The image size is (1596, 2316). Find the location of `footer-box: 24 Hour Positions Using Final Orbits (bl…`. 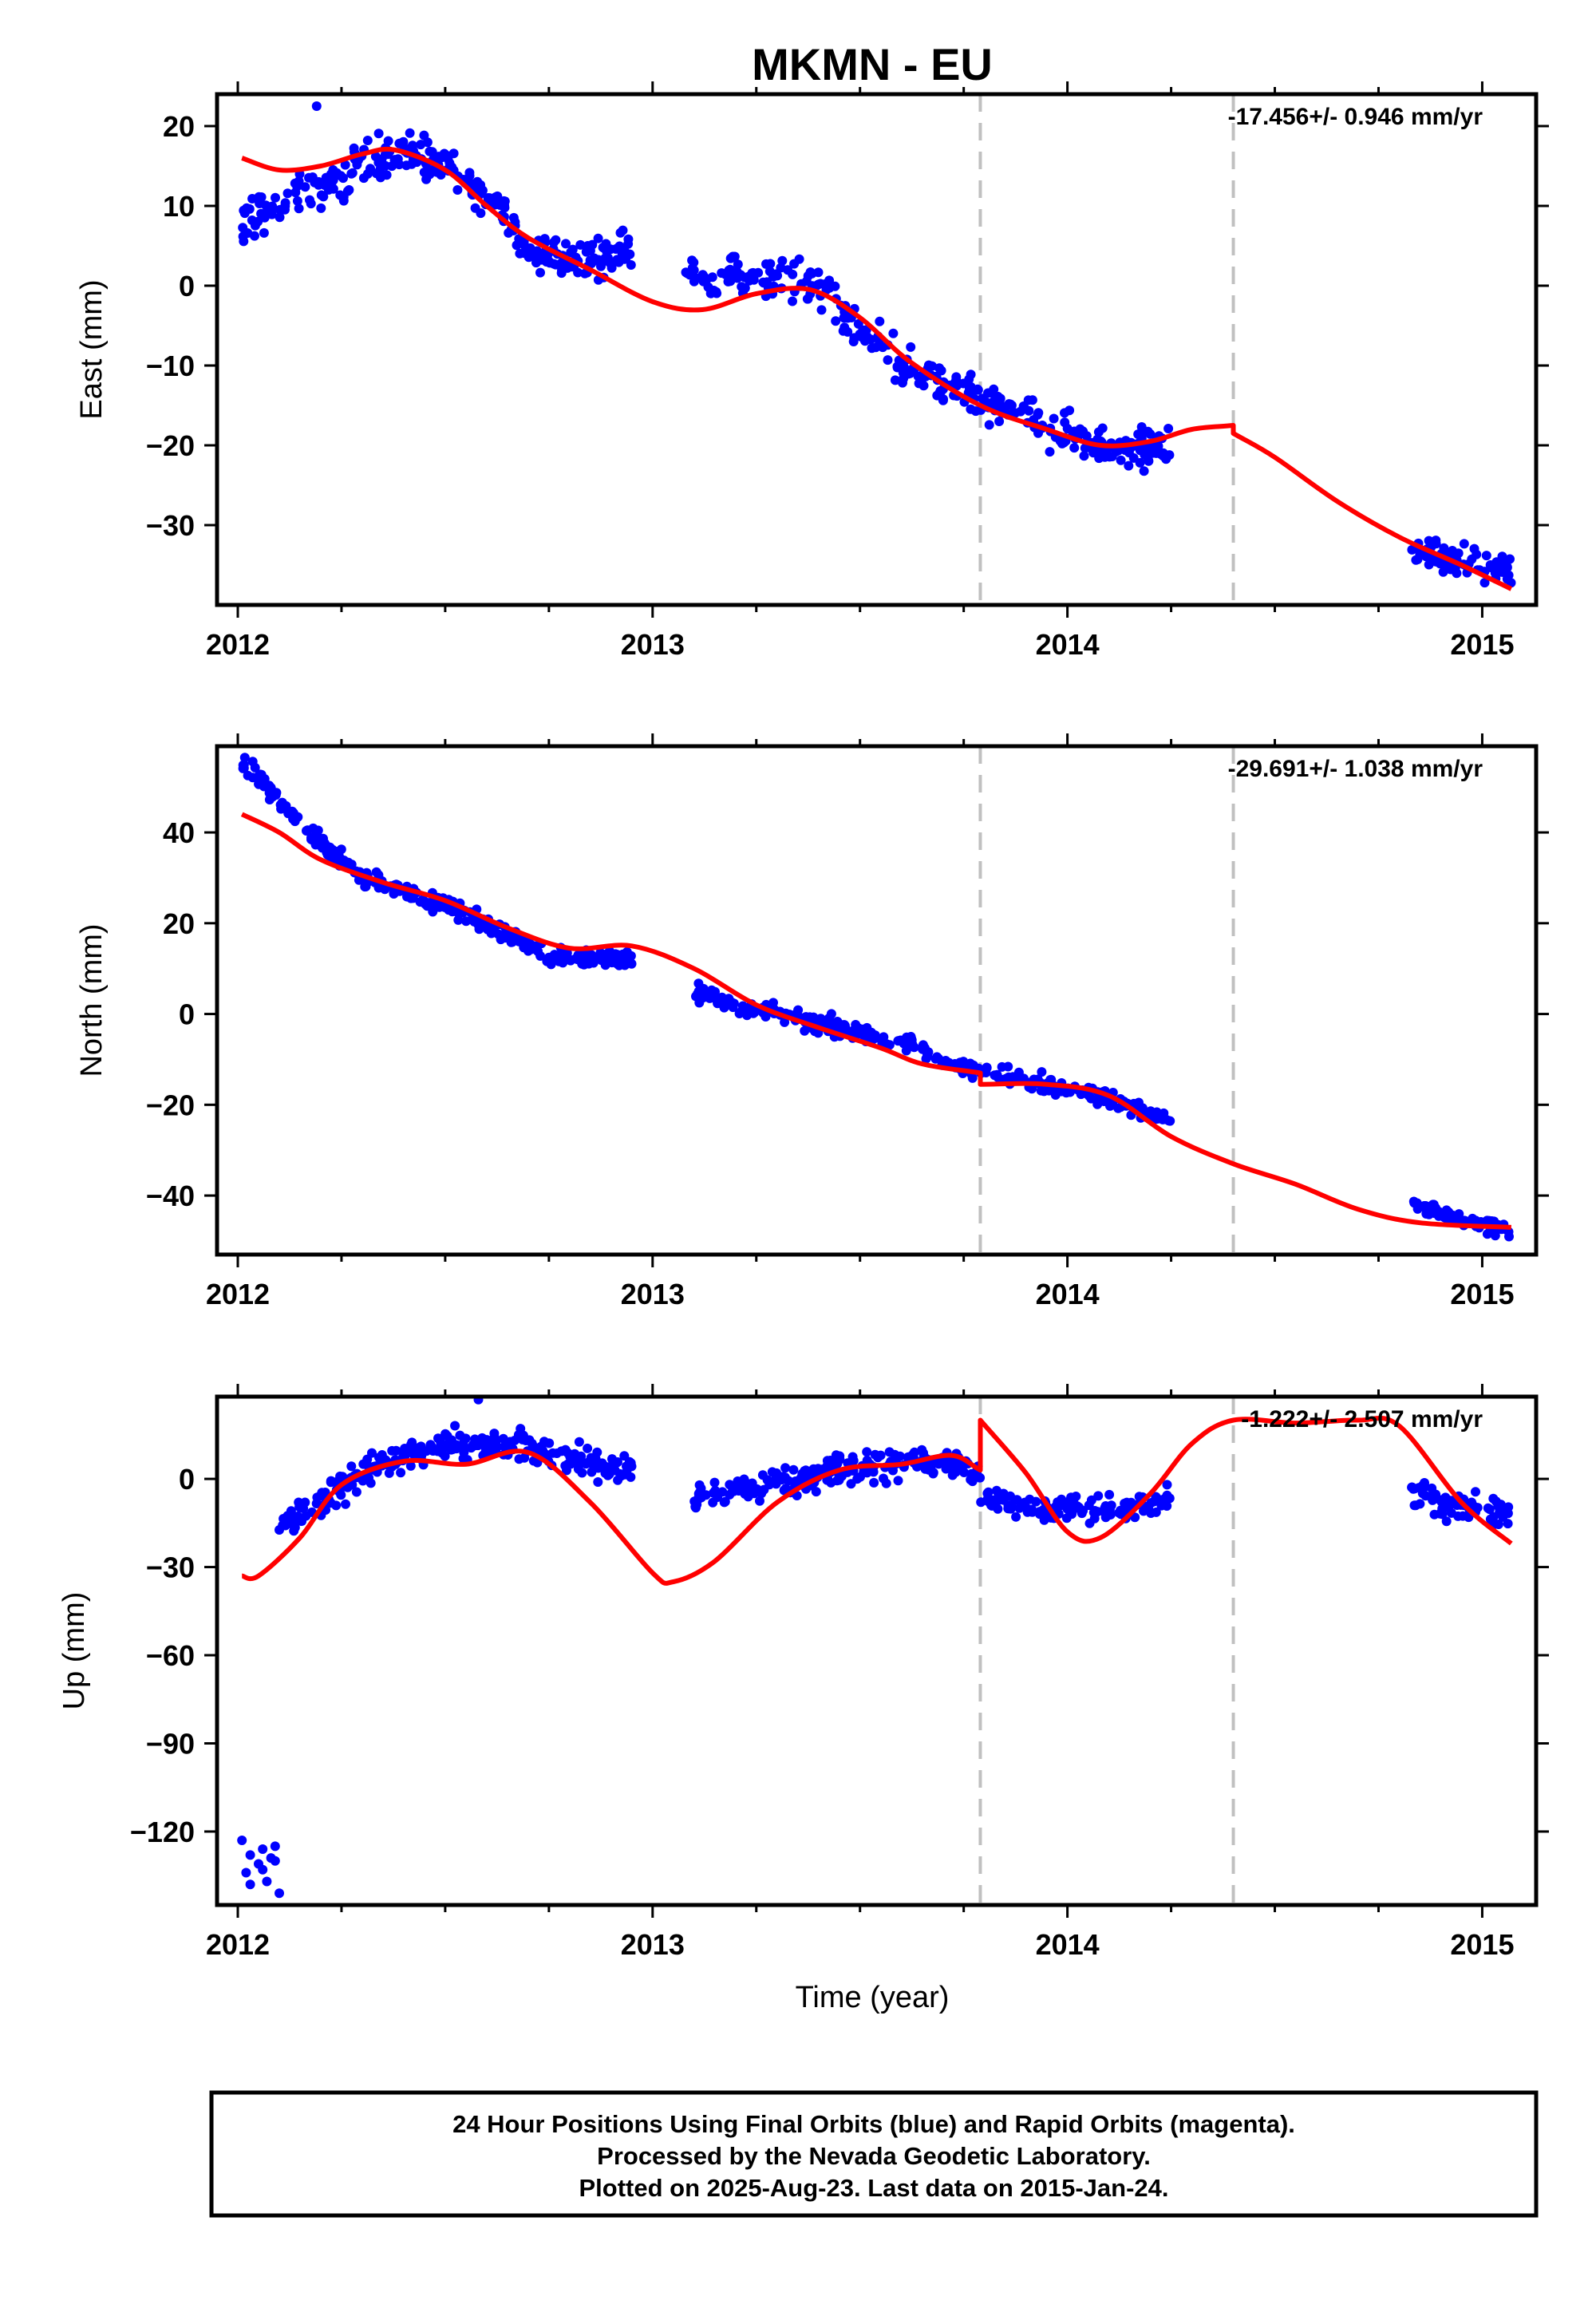

footer-box: 24 Hour Positions Using Final Orbits (bl… is located at coordinates (874, 2154).